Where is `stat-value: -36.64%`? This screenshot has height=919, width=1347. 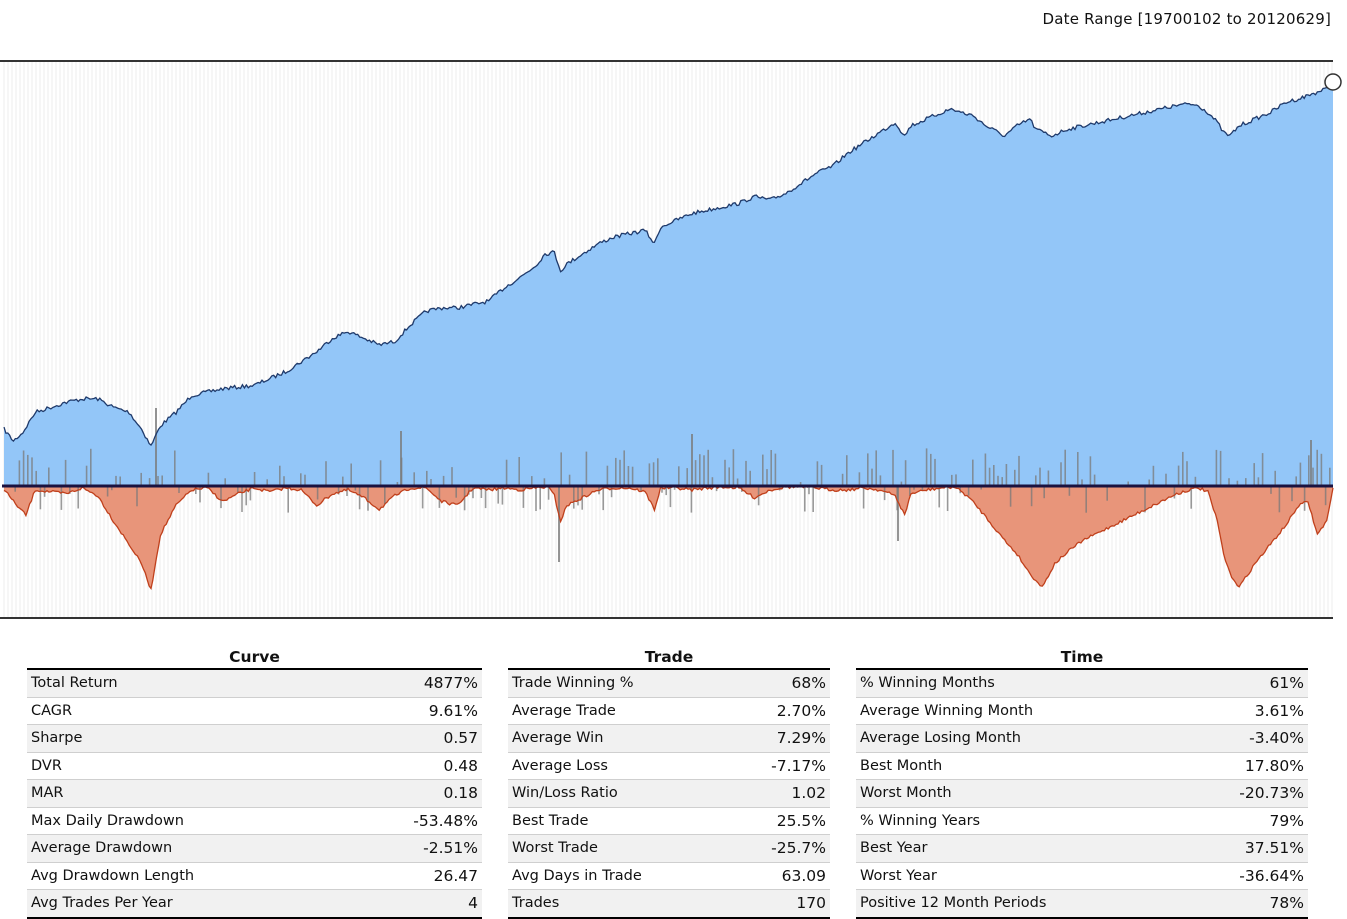 stat-value: -36.64% is located at coordinates (1246, 876).